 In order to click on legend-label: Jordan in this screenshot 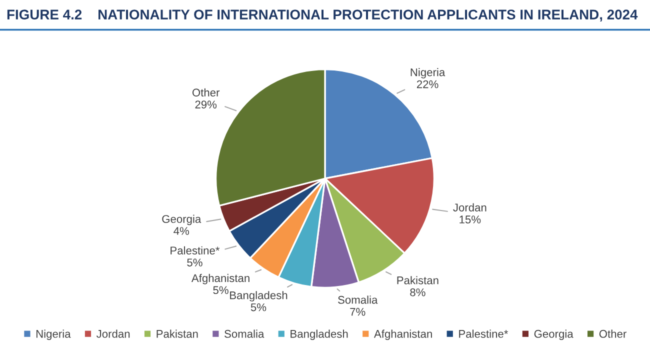, I will do `click(113, 334)`.